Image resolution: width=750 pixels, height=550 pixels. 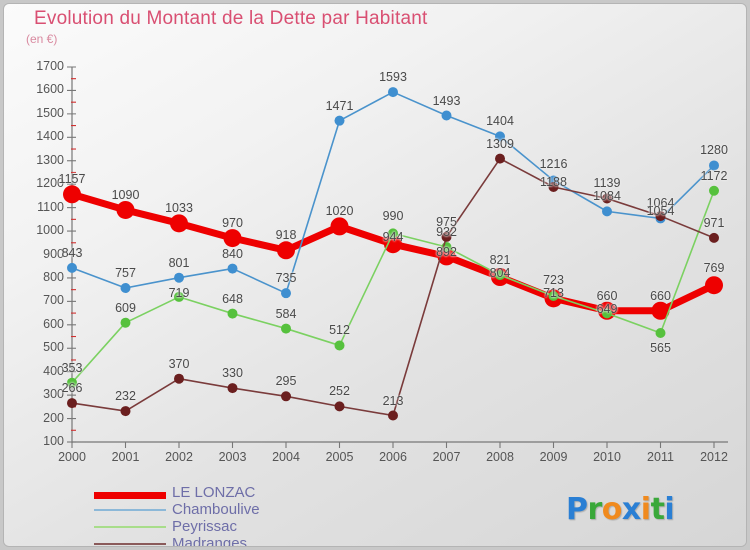 I want to click on logo-letter: o, so click(x=612, y=509).